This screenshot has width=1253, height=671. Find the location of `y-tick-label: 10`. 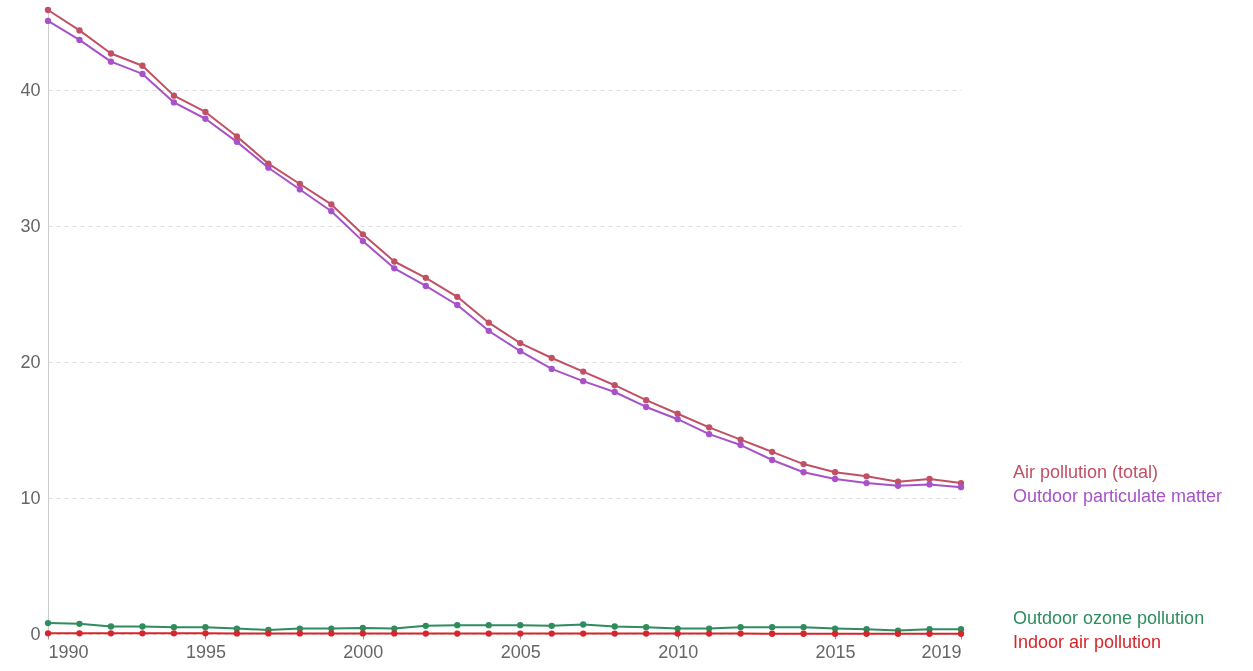

y-tick-label: 10 is located at coordinates (30, 497).